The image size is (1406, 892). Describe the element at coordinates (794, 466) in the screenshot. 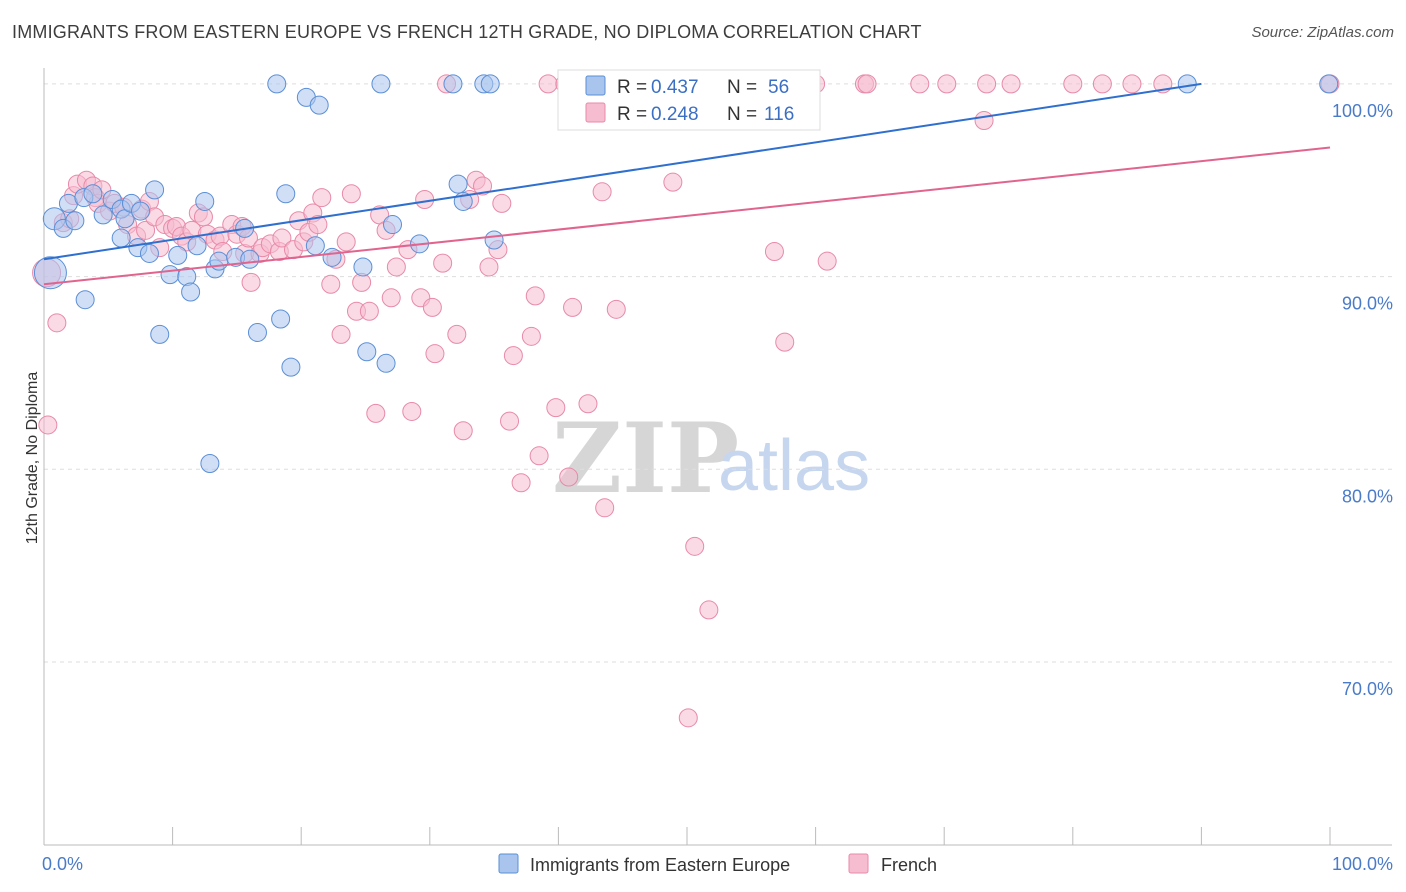

I see `watermark-atlas: atlas` at that location.